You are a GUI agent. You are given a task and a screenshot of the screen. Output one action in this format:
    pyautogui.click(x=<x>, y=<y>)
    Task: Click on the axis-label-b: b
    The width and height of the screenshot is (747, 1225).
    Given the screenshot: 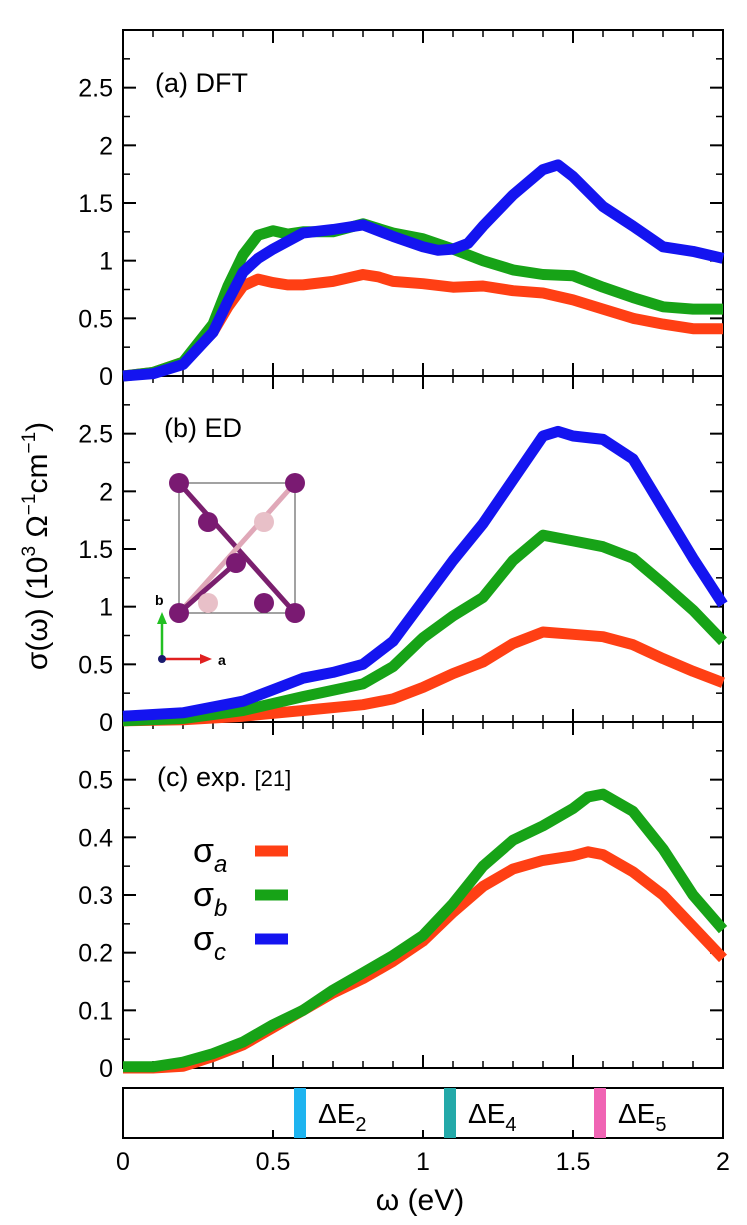 What is the action you would take?
    pyautogui.click(x=159, y=600)
    